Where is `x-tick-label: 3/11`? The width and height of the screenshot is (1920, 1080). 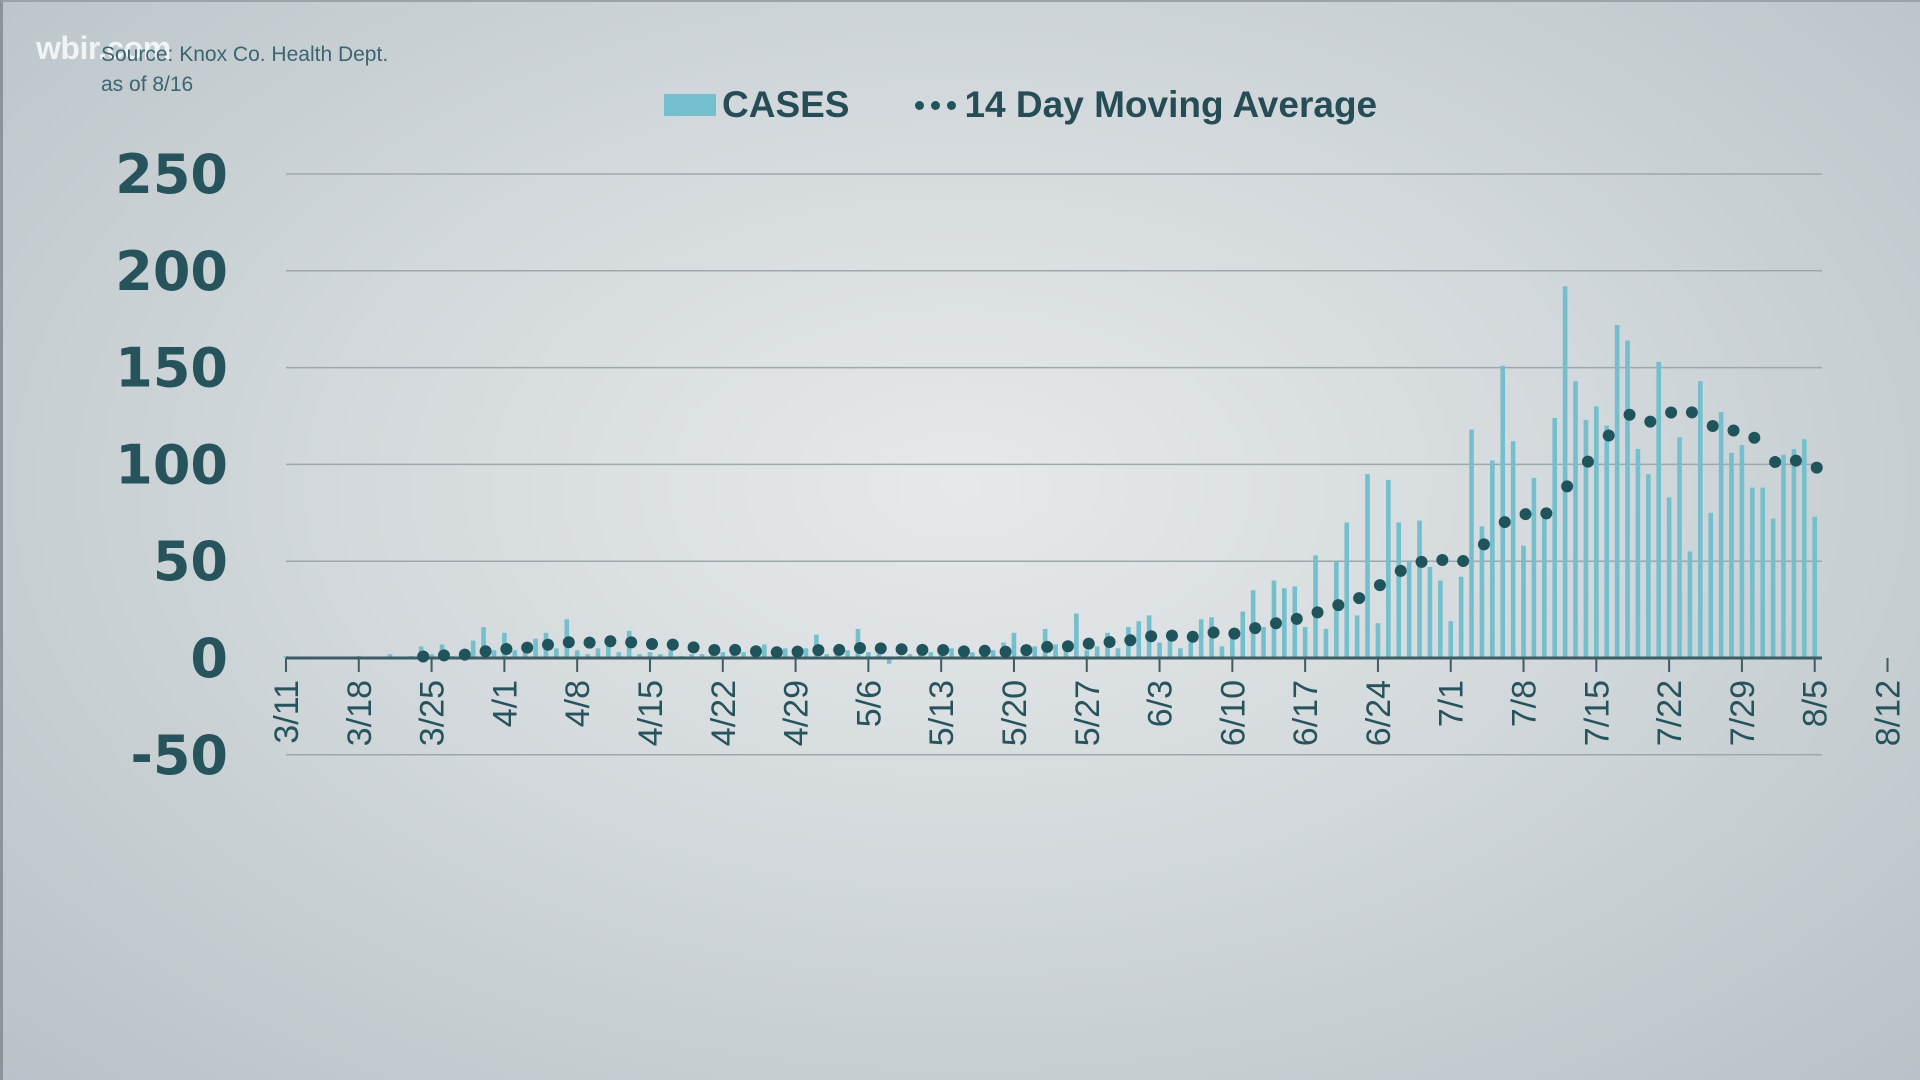
x-tick-label: 3/11 is located at coordinates (287, 712).